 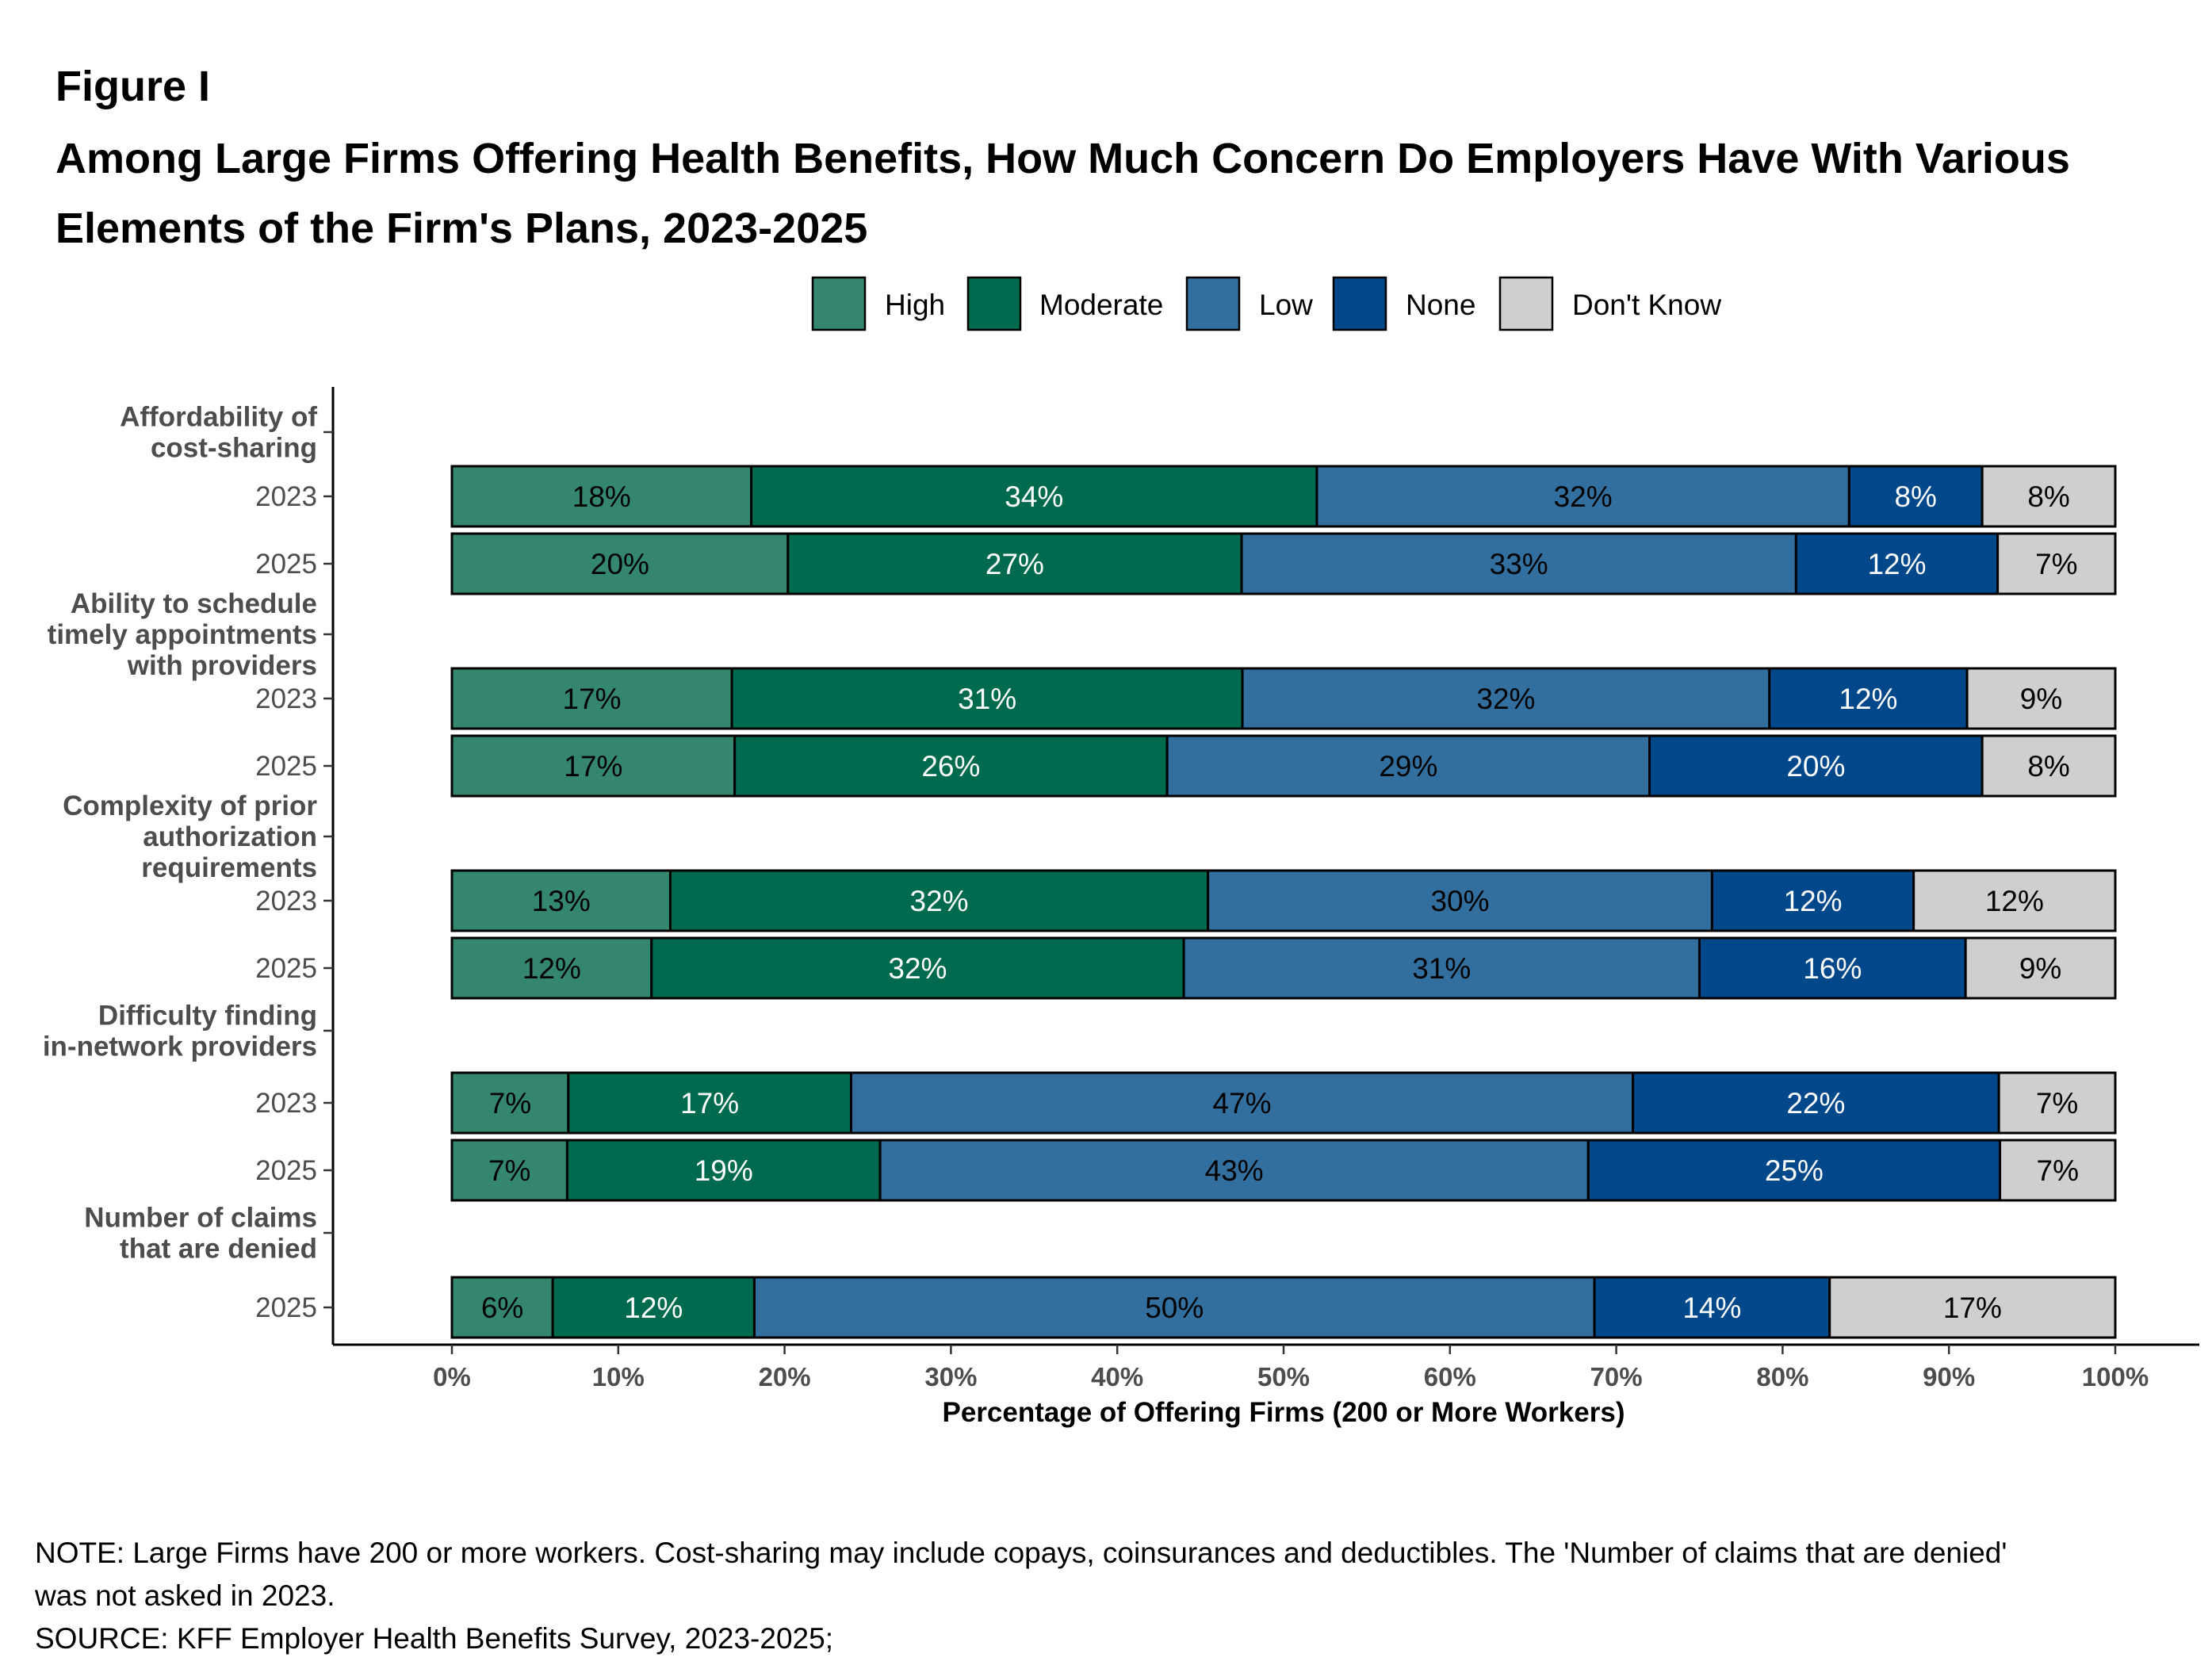 I want to click on x-tick-label: 70%, so click(x=1616, y=1376).